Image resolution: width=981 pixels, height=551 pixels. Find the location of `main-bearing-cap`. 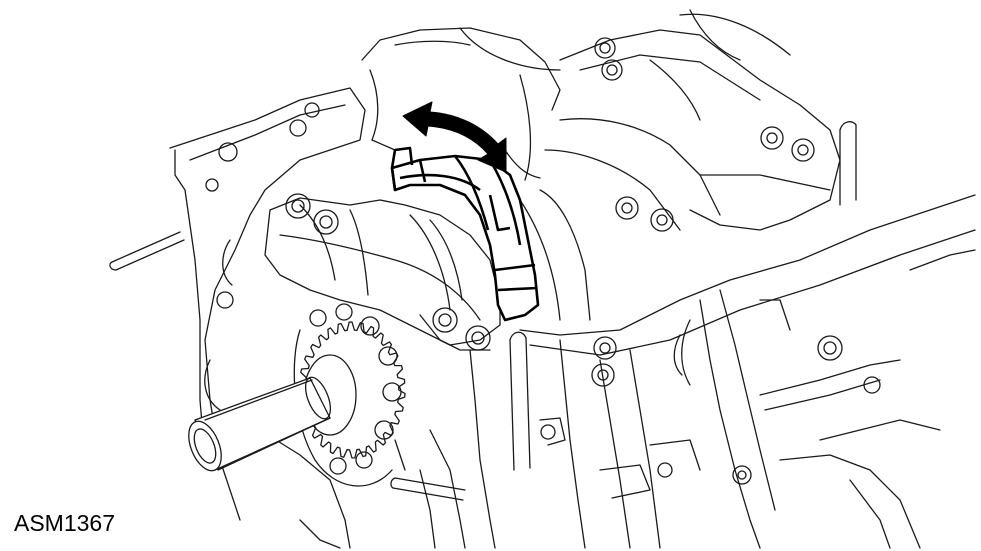

main-bearing-cap is located at coordinates (382, 272).